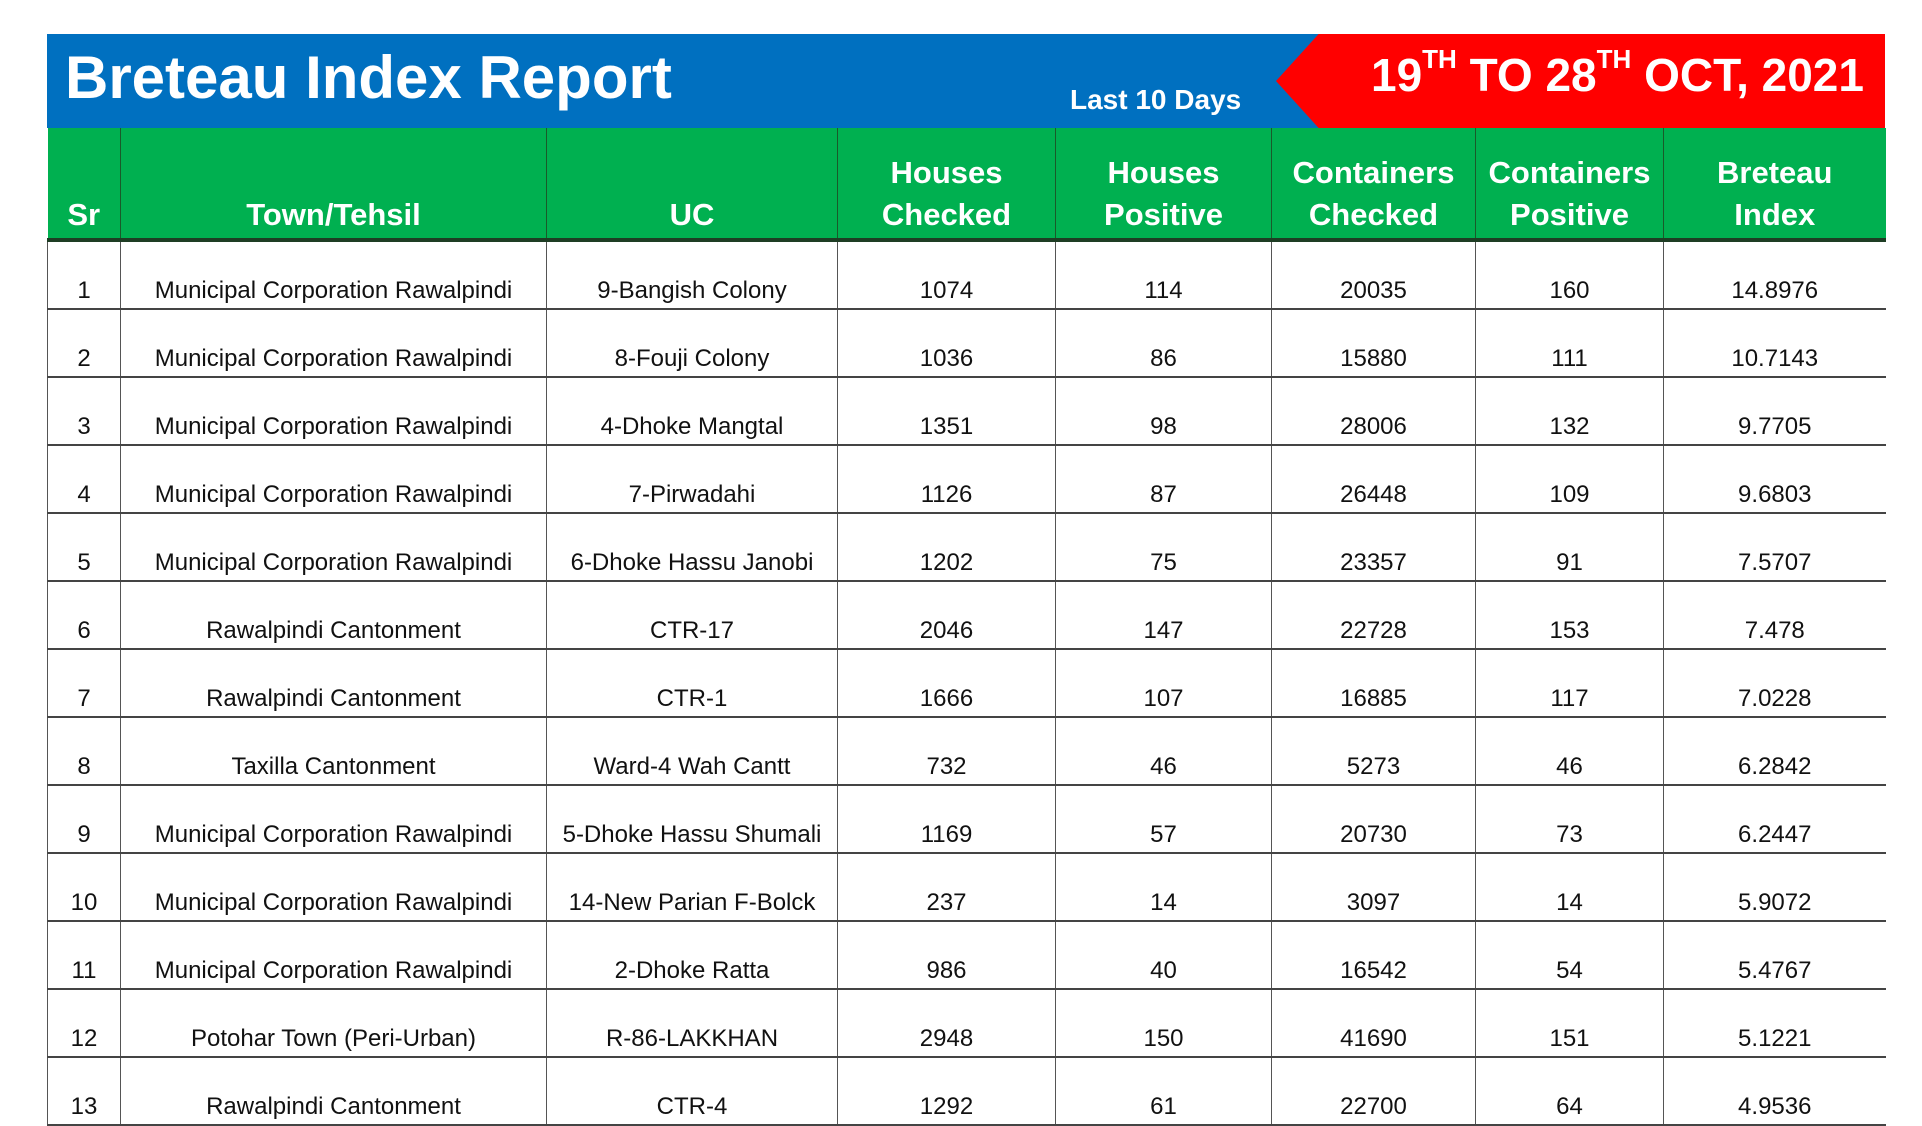 This screenshot has height=1126, width=1922. Describe the element at coordinates (84, 615) in the screenshot. I see `cell-sr: 6` at that location.